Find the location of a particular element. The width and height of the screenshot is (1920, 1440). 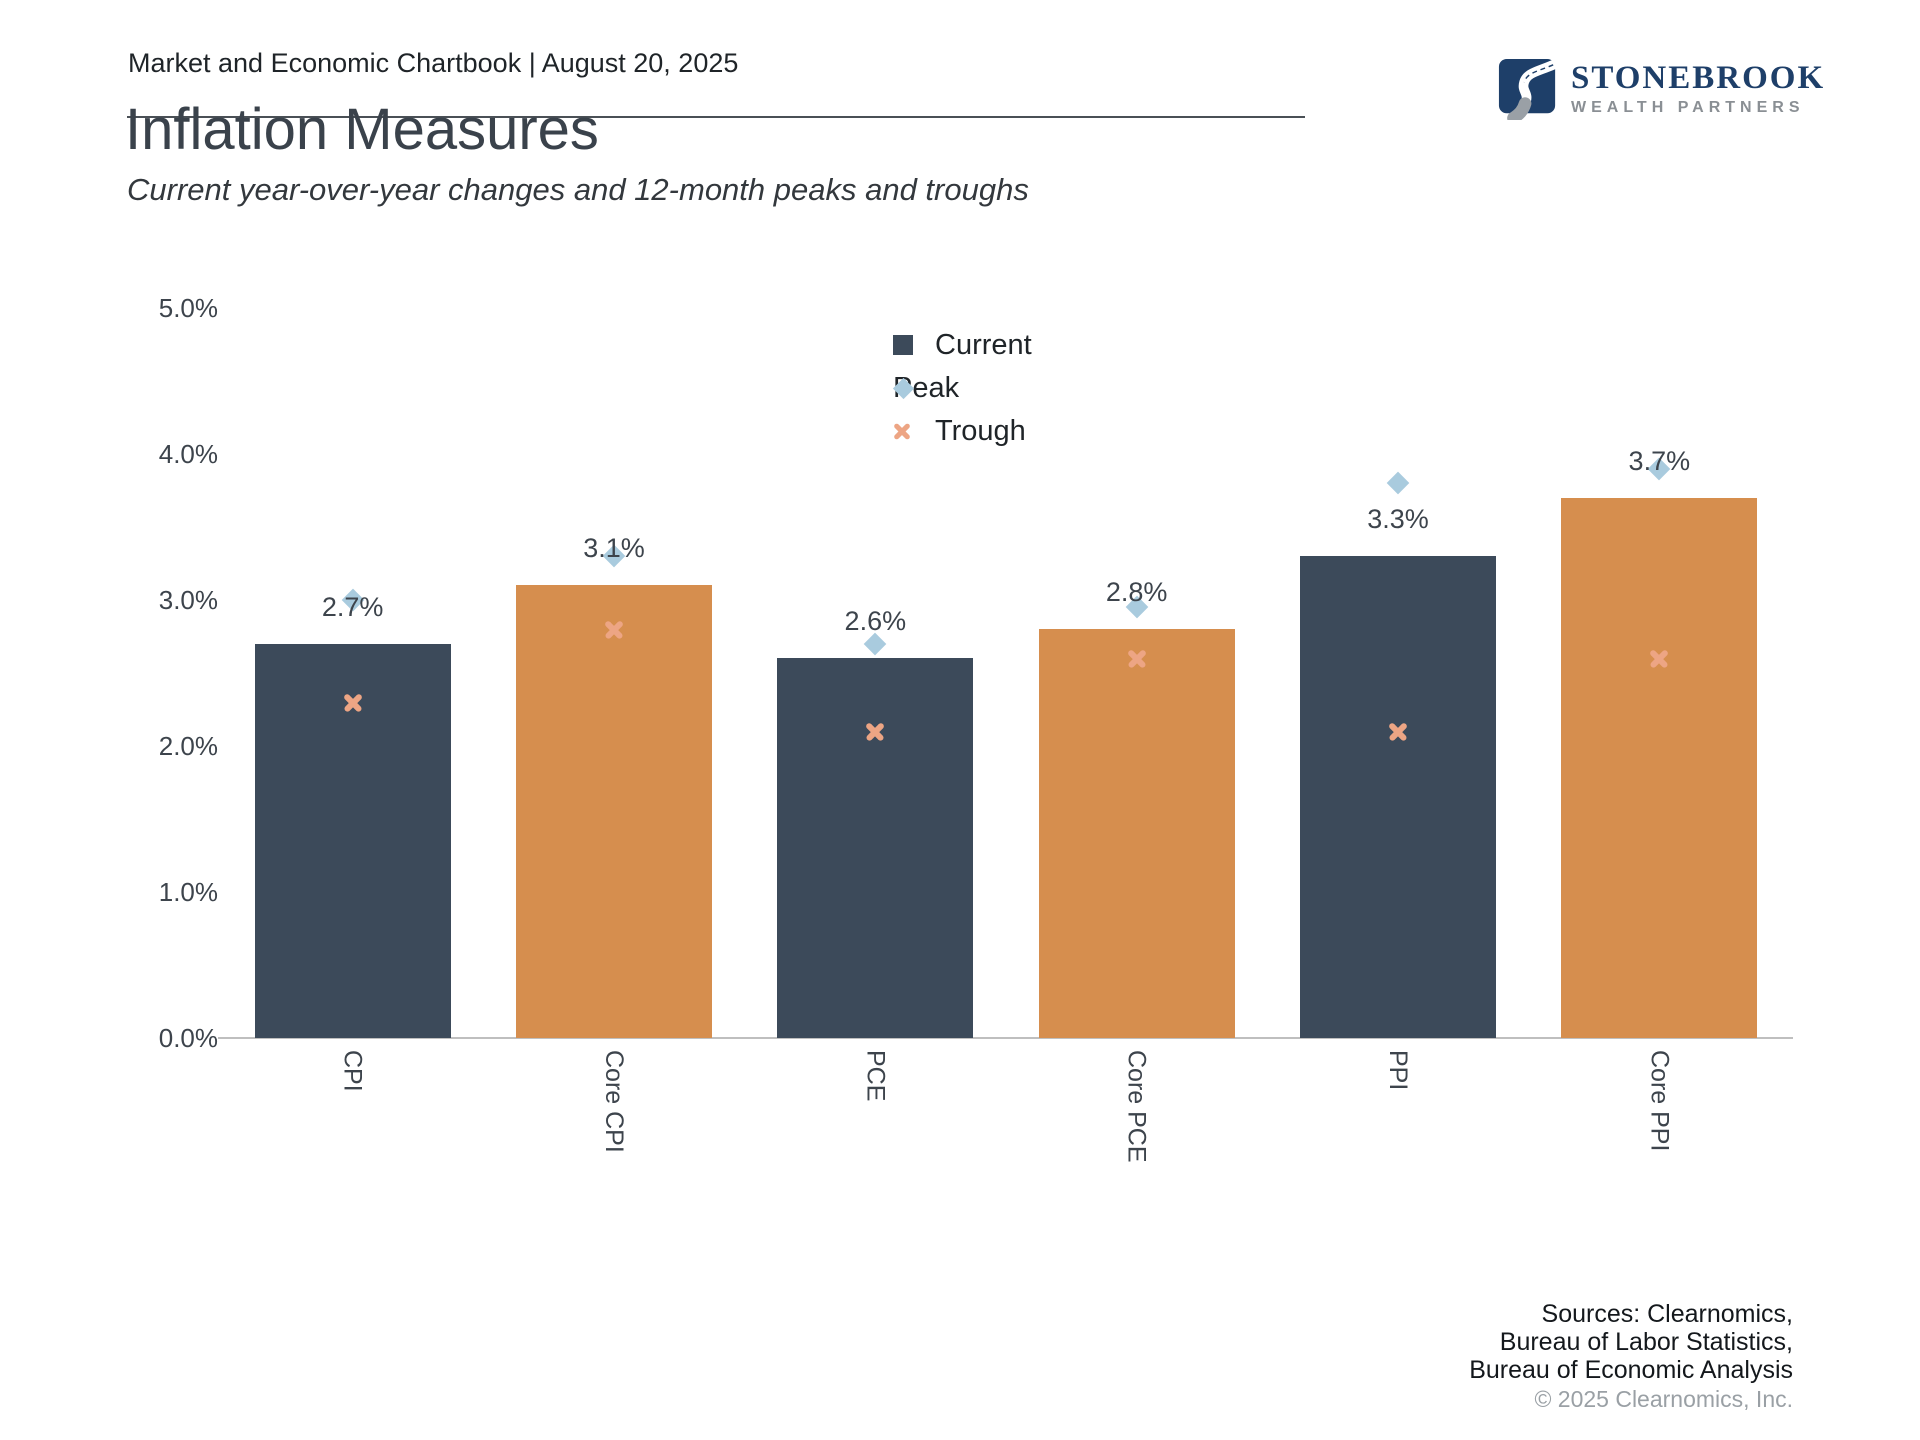

x-axis-category-label: PPI is located at coordinates (1398, 1070).